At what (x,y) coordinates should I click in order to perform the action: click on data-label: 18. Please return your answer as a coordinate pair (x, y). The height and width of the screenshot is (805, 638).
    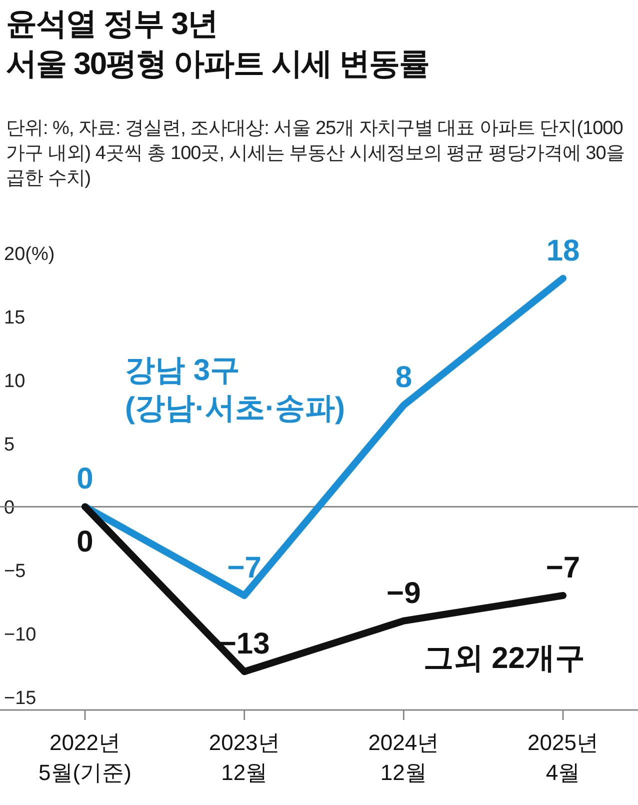
    Looking at the image, I should click on (563, 251).